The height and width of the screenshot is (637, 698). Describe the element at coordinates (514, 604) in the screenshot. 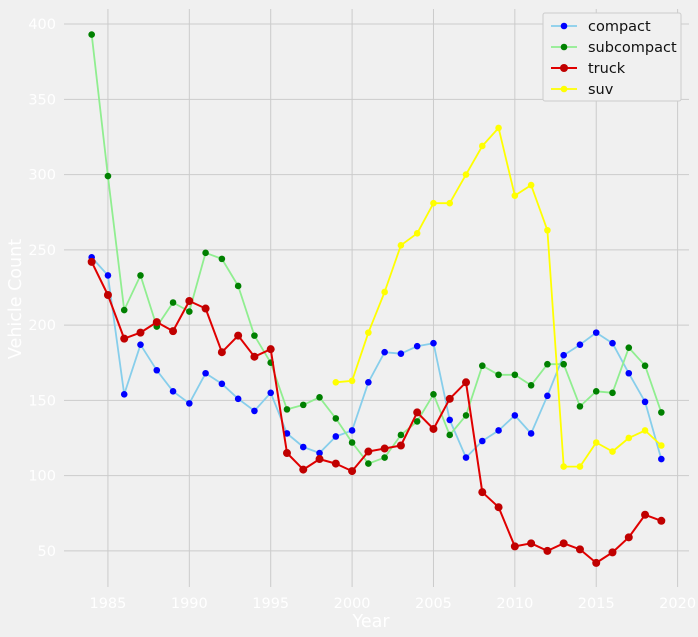

I see `x-tick-label: 2010` at that location.